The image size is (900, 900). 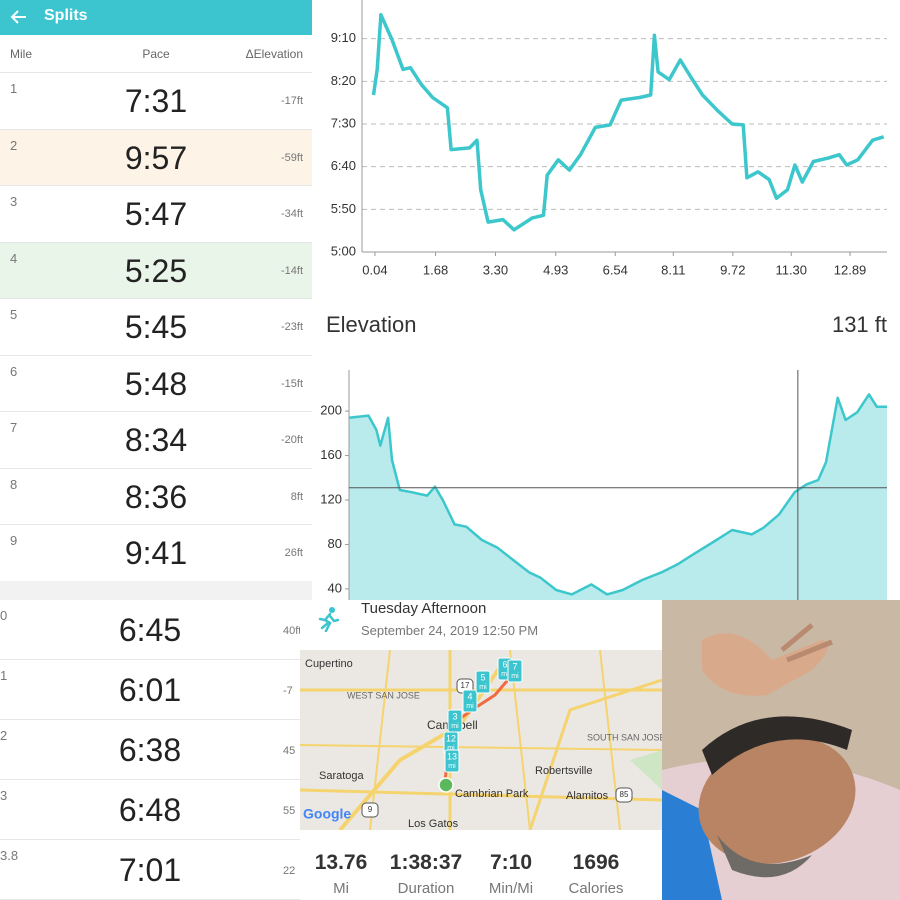 What do you see at coordinates (4, 615) in the screenshot?
I see `mile-label: 0` at bounding box center [4, 615].